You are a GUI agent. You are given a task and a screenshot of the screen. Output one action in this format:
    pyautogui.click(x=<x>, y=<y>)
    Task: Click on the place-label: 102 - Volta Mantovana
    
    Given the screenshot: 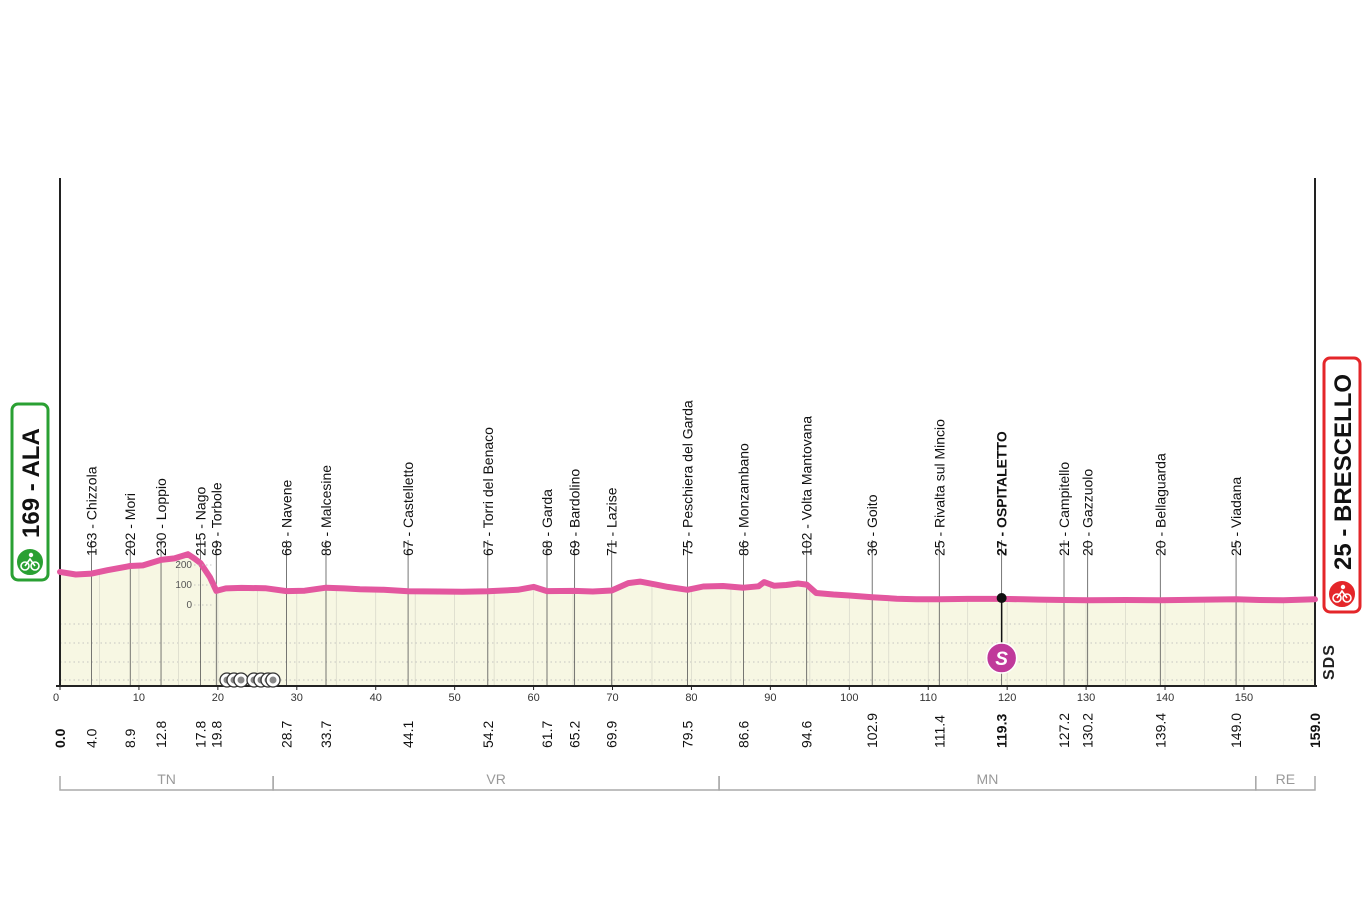 What is the action you would take?
    pyautogui.click(x=807, y=486)
    